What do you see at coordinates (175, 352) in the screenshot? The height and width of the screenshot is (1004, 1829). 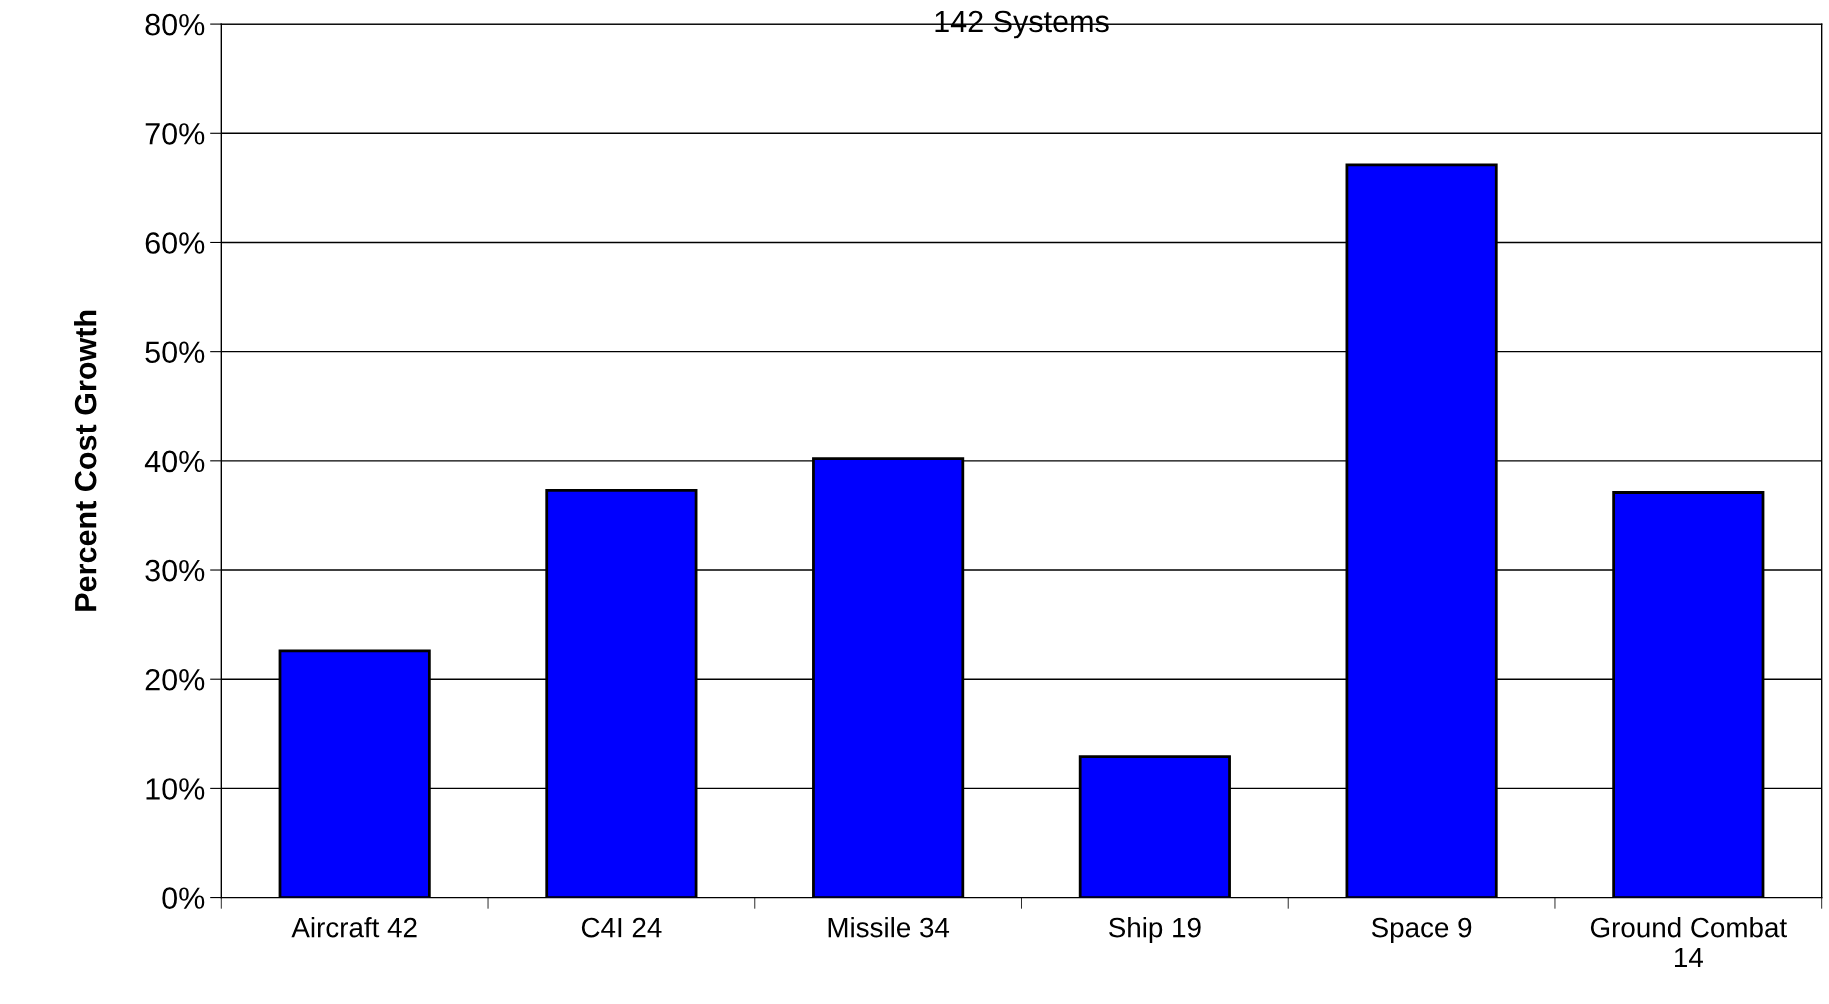 I see `y-tick-label: 50%` at bounding box center [175, 352].